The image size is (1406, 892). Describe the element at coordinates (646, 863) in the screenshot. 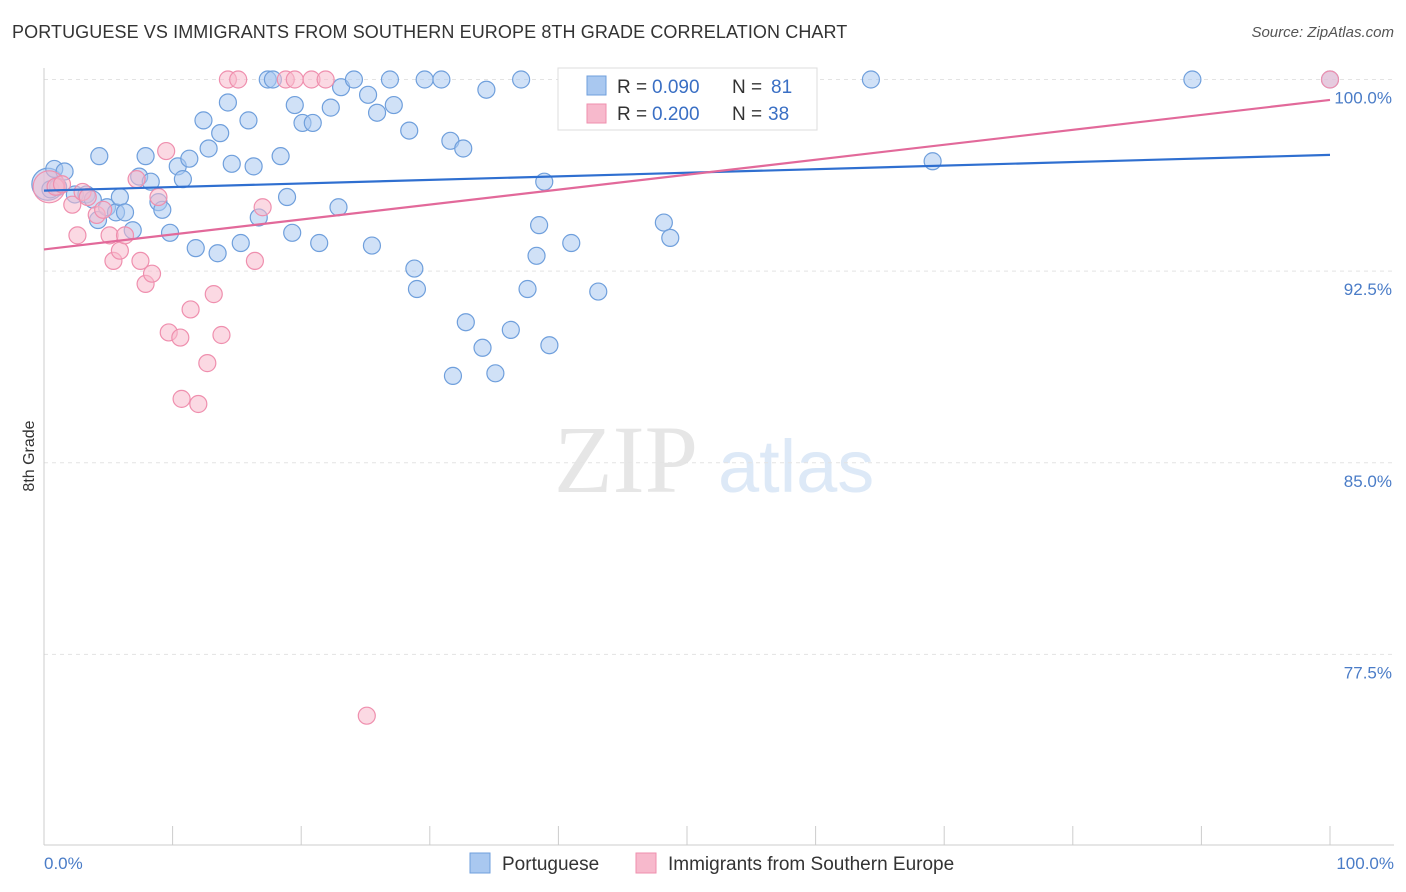

I see `legend-swatch-southern-europe` at that location.